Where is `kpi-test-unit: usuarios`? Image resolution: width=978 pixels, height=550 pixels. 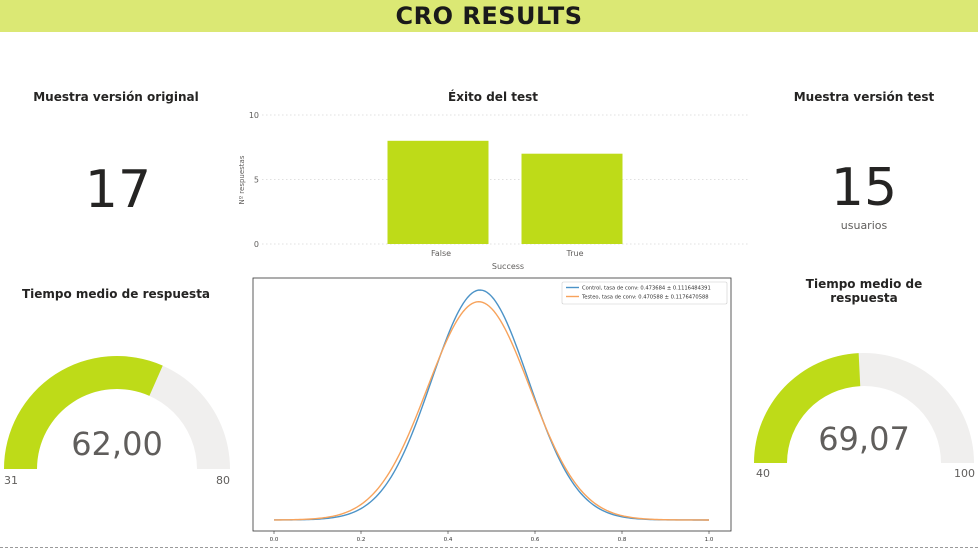 kpi-test-unit: usuarios is located at coordinates (864, 225).